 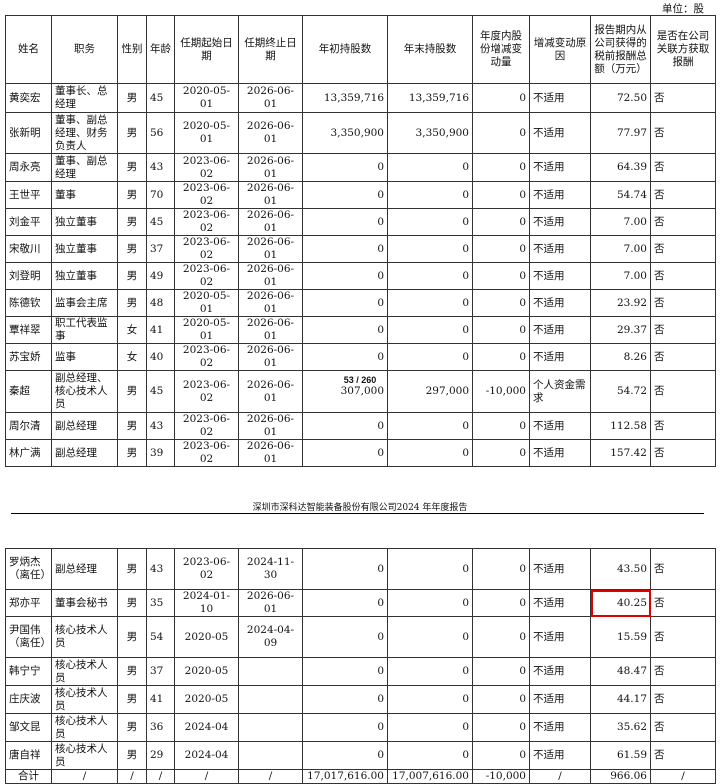 I want to click on cell-3: 37, so click(x=160, y=249).